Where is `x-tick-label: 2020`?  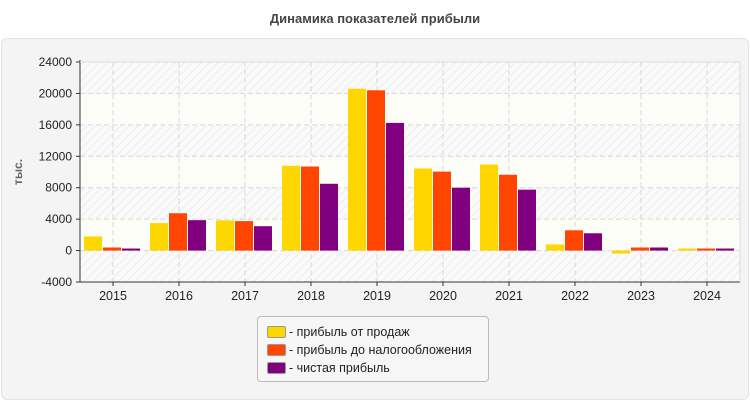 x-tick-label: 2020 is located at coordinates (443, 296).